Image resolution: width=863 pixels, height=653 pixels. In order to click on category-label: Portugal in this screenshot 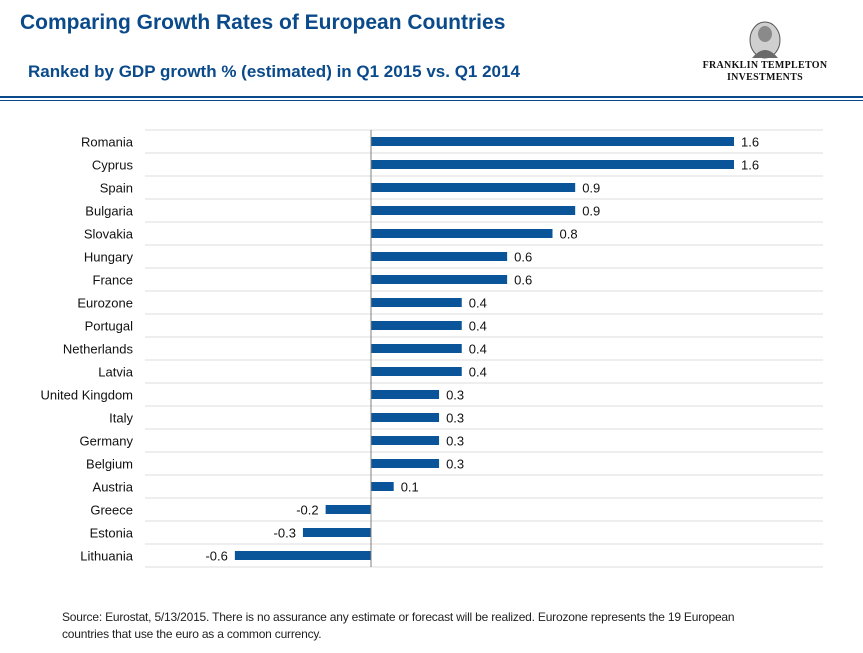, I will do `click(109, 326)`.